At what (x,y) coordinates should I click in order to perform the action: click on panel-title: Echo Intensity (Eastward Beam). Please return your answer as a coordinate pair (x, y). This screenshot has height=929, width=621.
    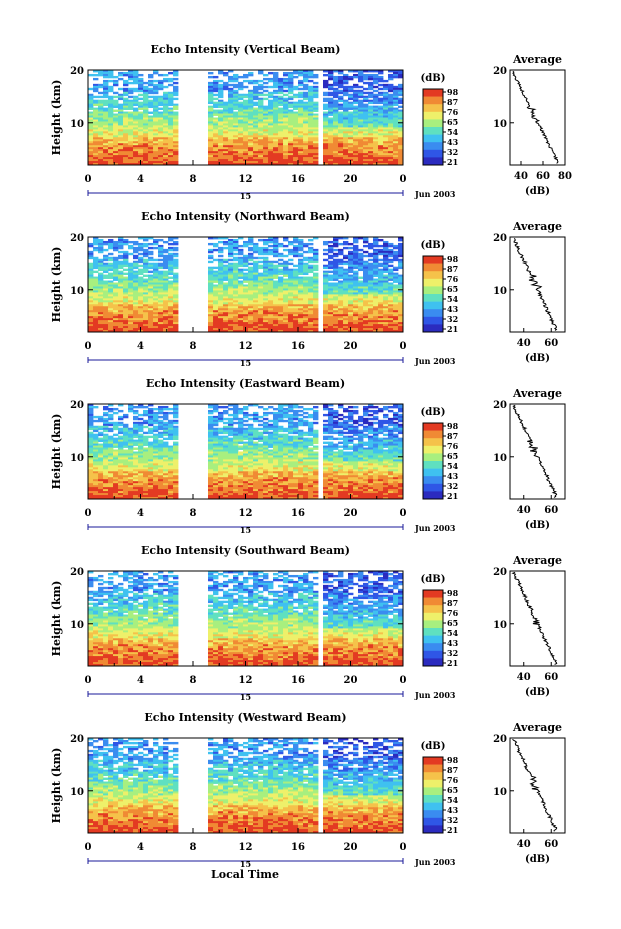
    Looking at the image, I should click on (245, 383).